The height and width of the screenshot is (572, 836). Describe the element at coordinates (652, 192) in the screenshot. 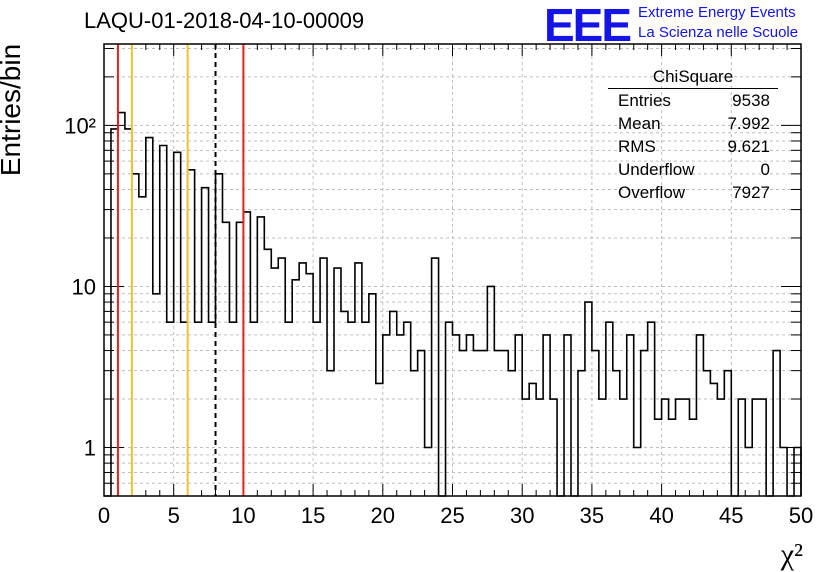

I see `stats-label: Overflow` at that location.